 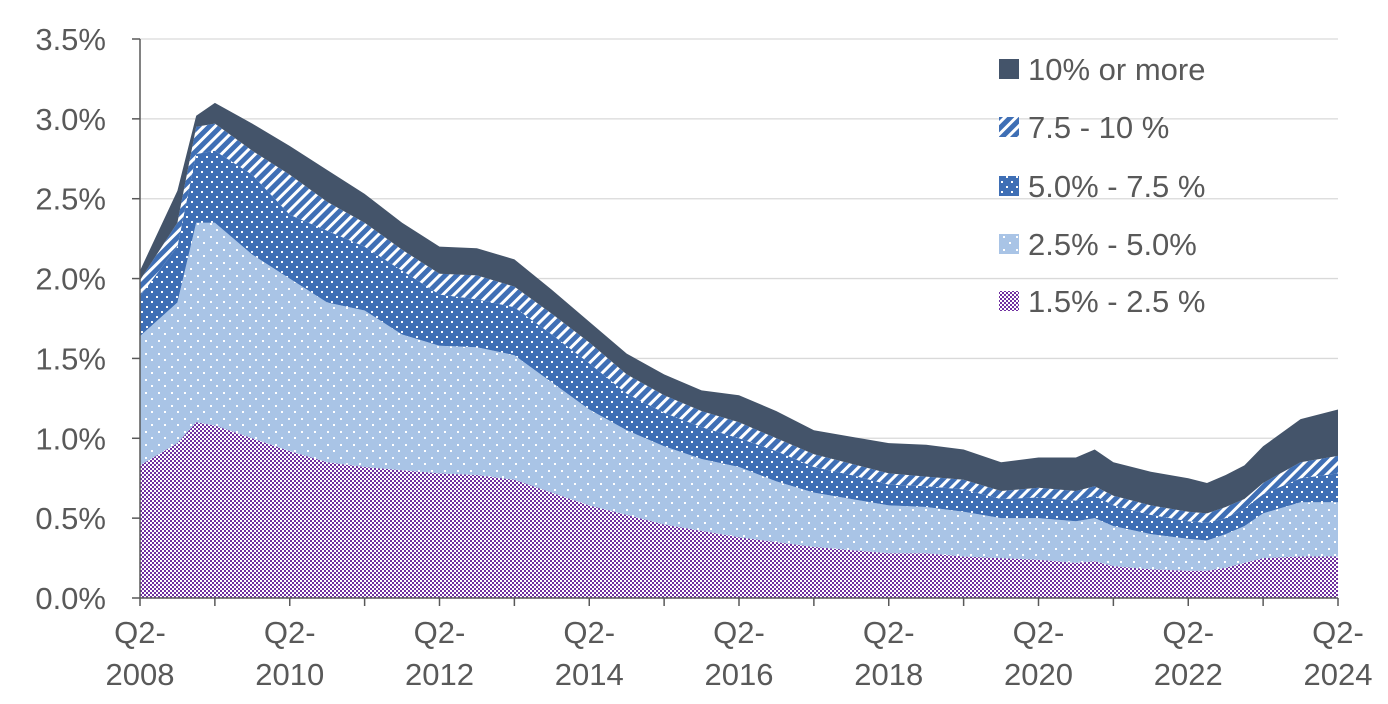 I want to click on legend-item: 2.5% - 5.0%, so click(x=1098, y=244).